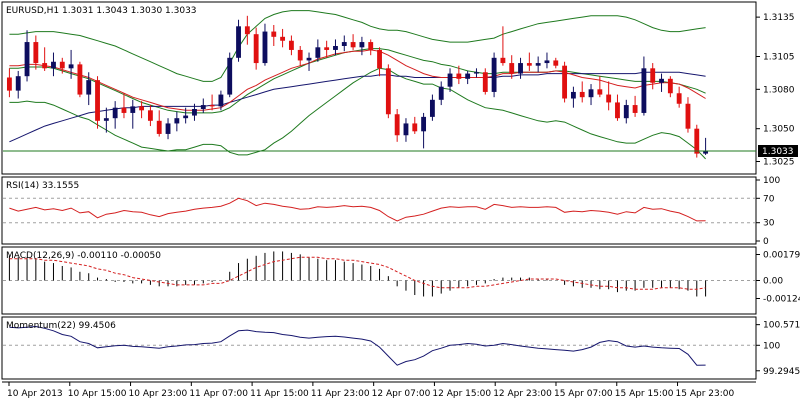  Describe the element at coordinates (218, 394) in the screenshot. I see `time-axis-label: 11 Apr 07:00` at that location.